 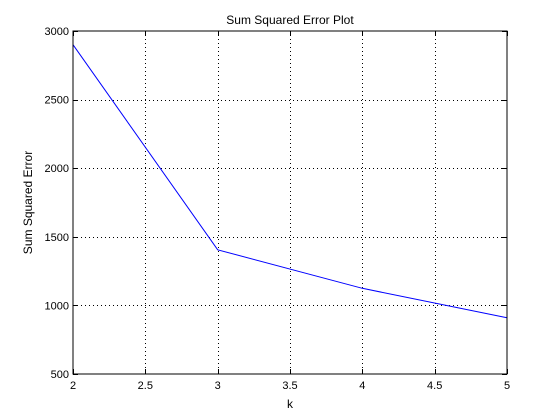 I want to click on y-tick-label: 3000, so click(x=57, y=32).